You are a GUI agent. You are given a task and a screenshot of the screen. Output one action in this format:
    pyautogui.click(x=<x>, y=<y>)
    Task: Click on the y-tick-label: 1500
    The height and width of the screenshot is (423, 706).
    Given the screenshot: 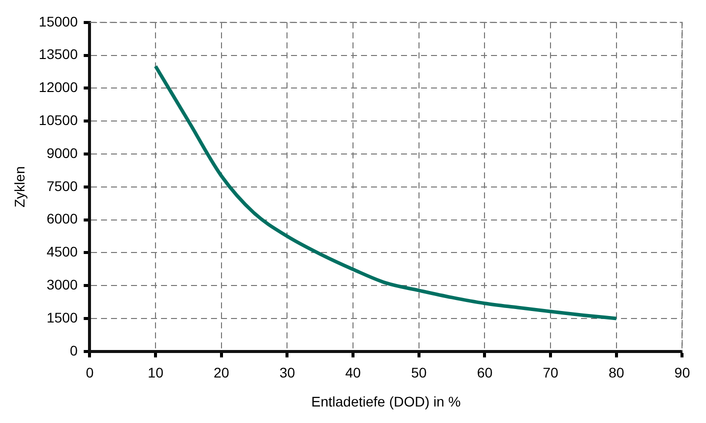 What is the action you would take?
    pyautogui.click(x=62, y=317)
    